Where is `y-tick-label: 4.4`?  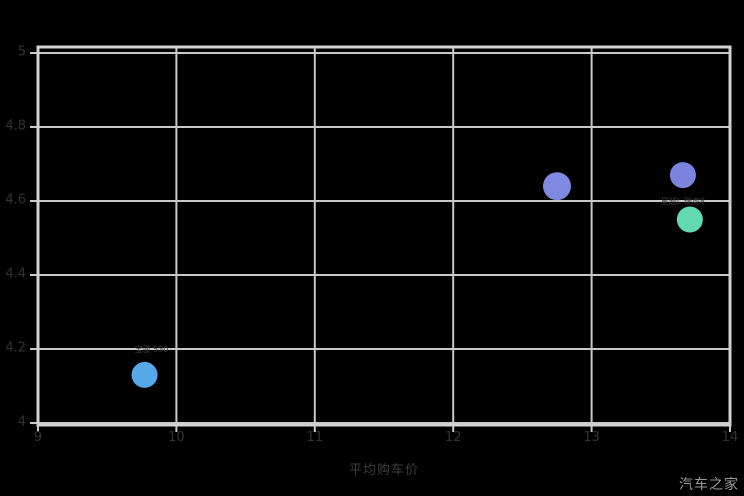
y-tick-label: 4.4 is located at coordinates (15, 274).